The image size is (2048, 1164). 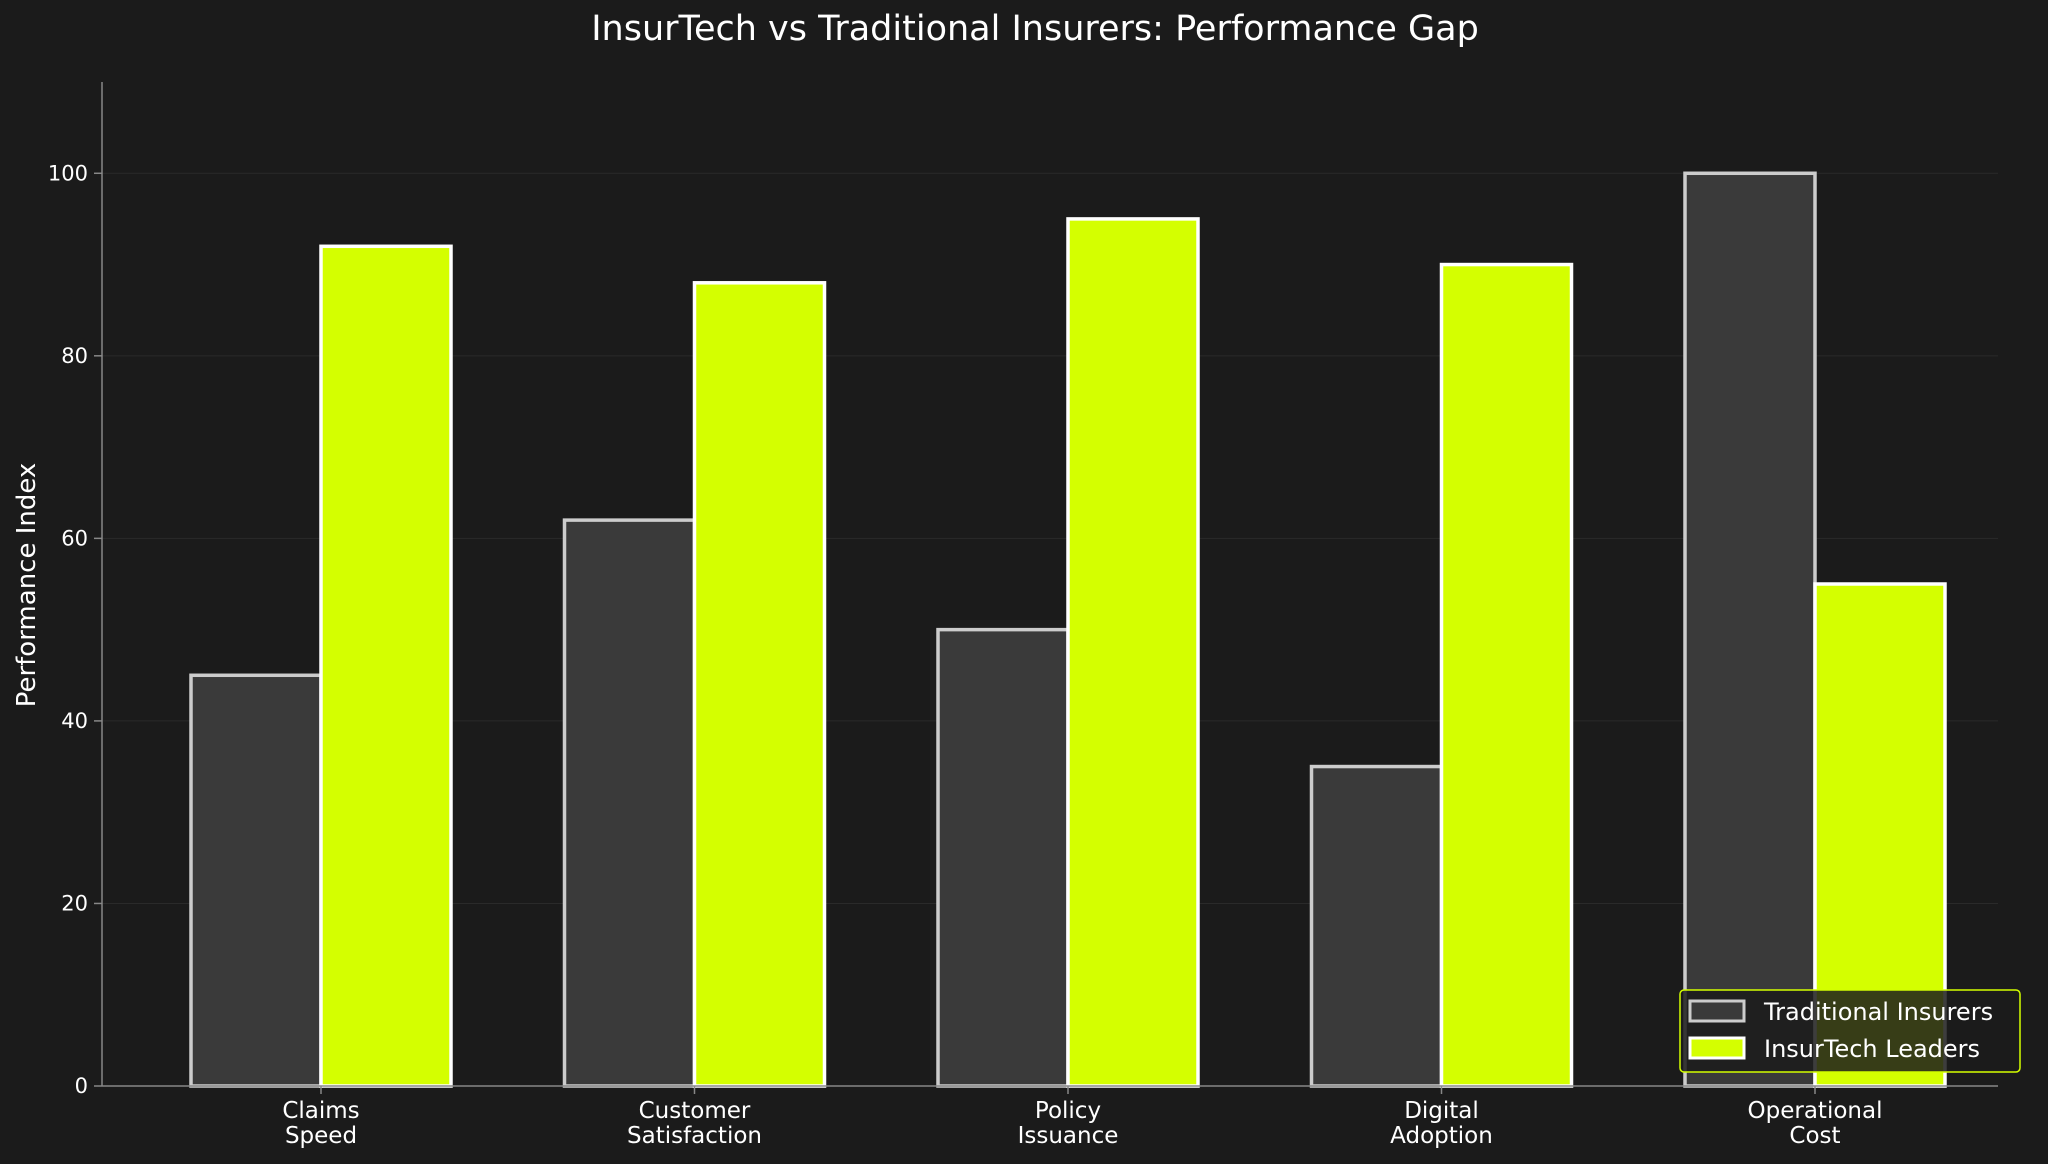 I want to click on y-tick-label: 100, so click(x=68, y=173).